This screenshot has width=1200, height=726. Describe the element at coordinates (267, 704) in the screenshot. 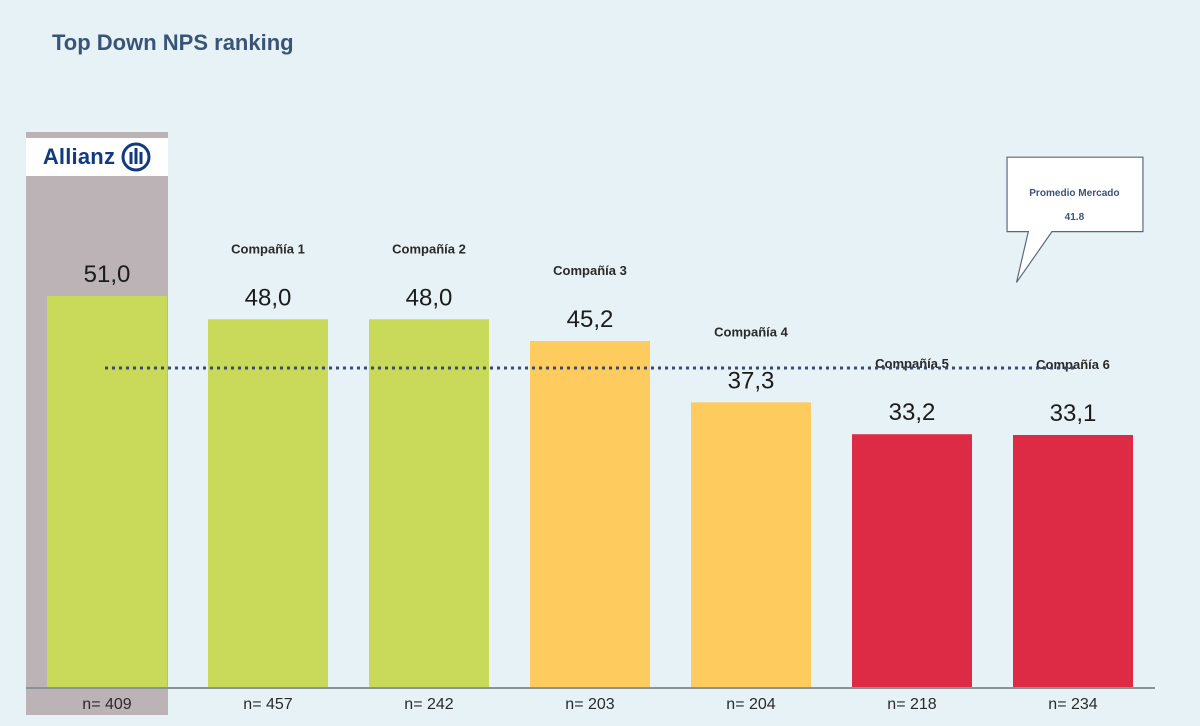

I see `sample-size-label: n= 457` at that location.